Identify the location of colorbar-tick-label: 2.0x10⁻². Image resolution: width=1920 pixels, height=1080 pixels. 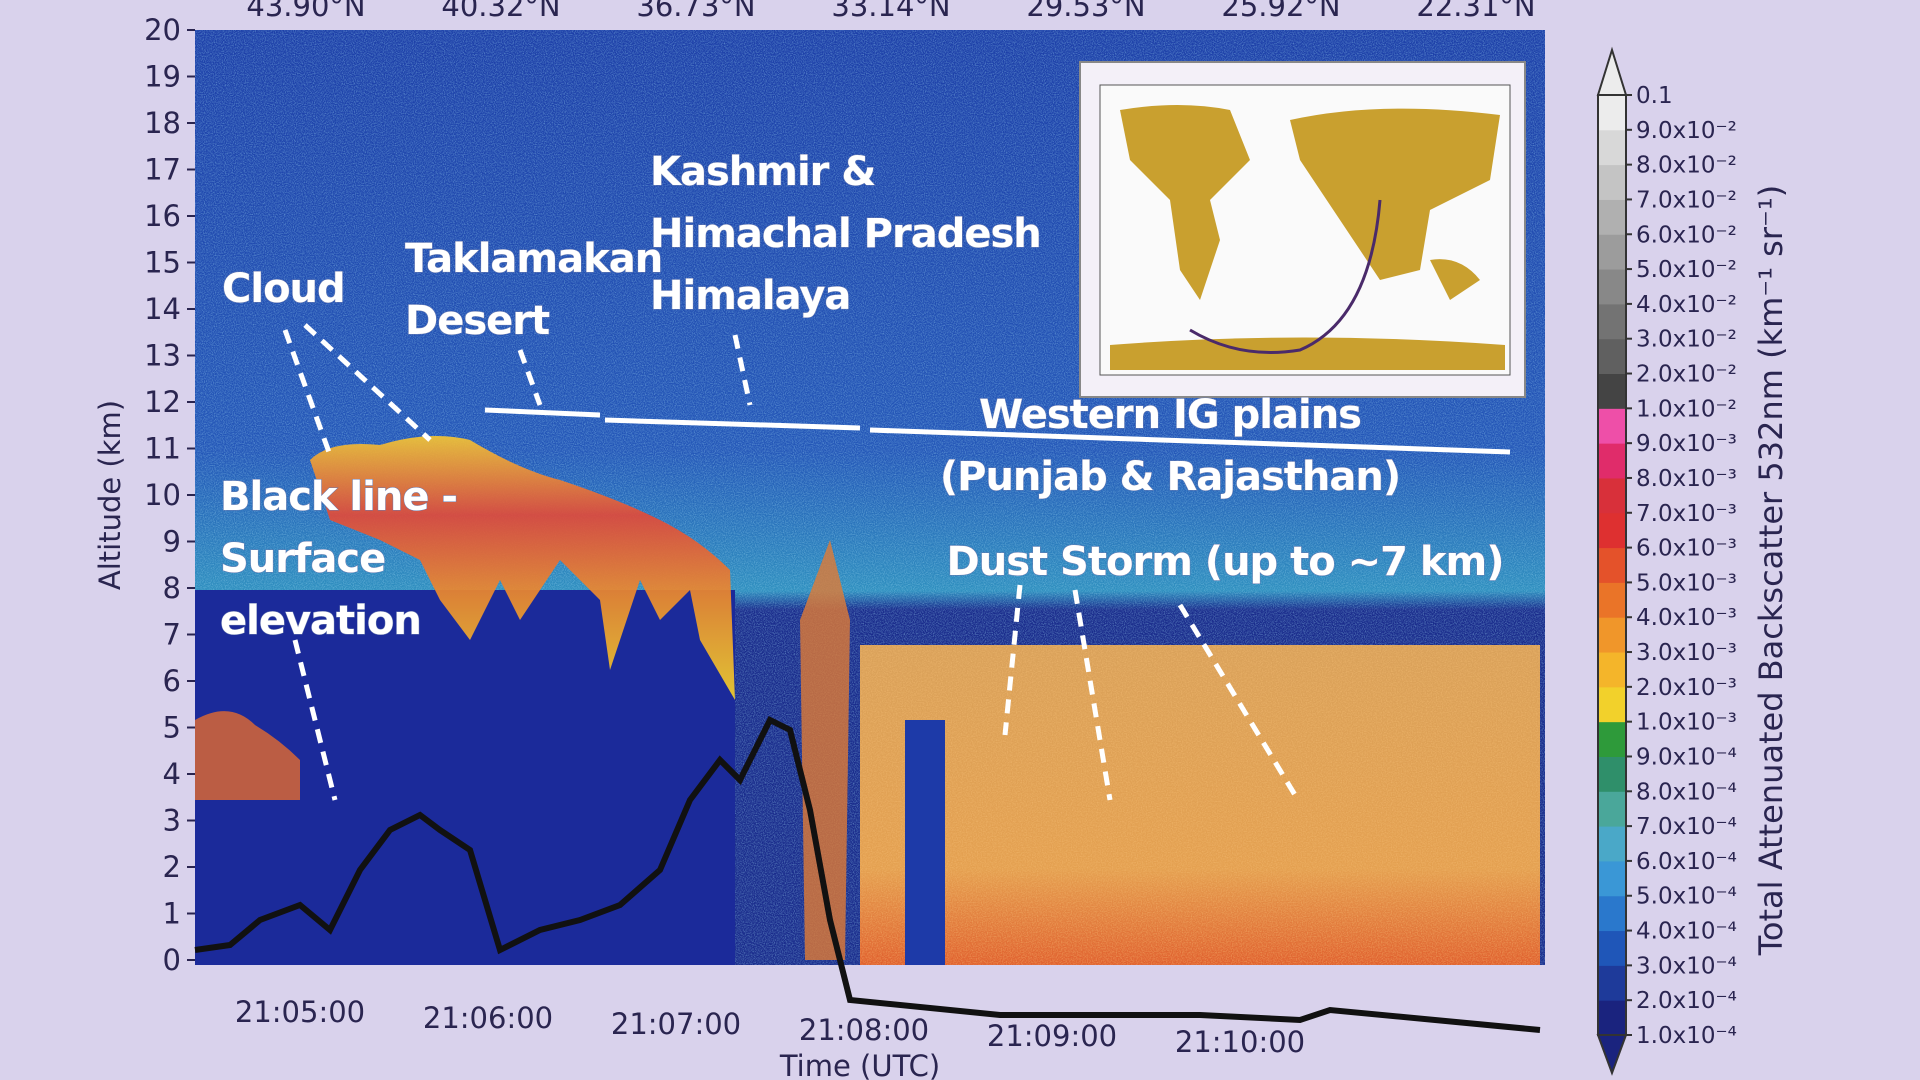
(1686, 375).